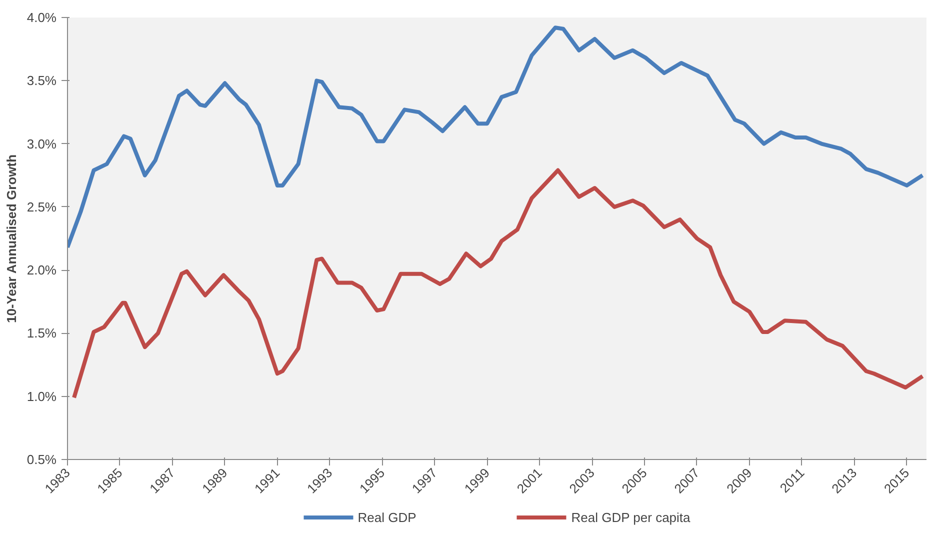 The width and height of the screenshot is (937, 540). What do you see at coordinates (41, 459) in the screenshot?
I see `y-tick-label: 0.5%` at bounding box center [41, 459].